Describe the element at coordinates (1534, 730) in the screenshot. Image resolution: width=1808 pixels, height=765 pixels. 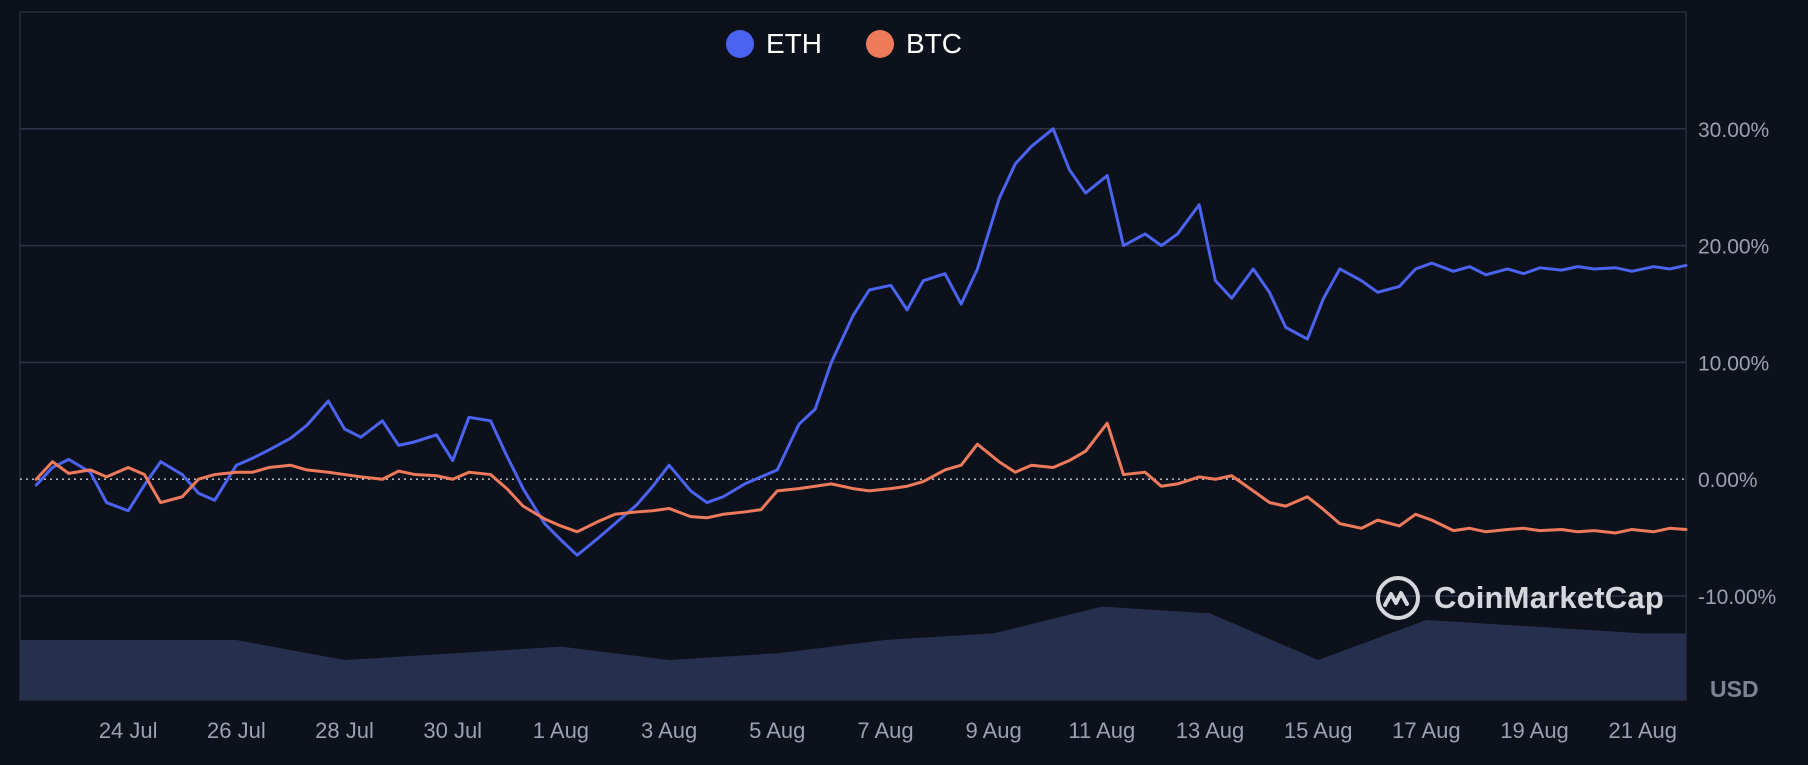
I see `x-tick-label: 19 Aug` at that location.